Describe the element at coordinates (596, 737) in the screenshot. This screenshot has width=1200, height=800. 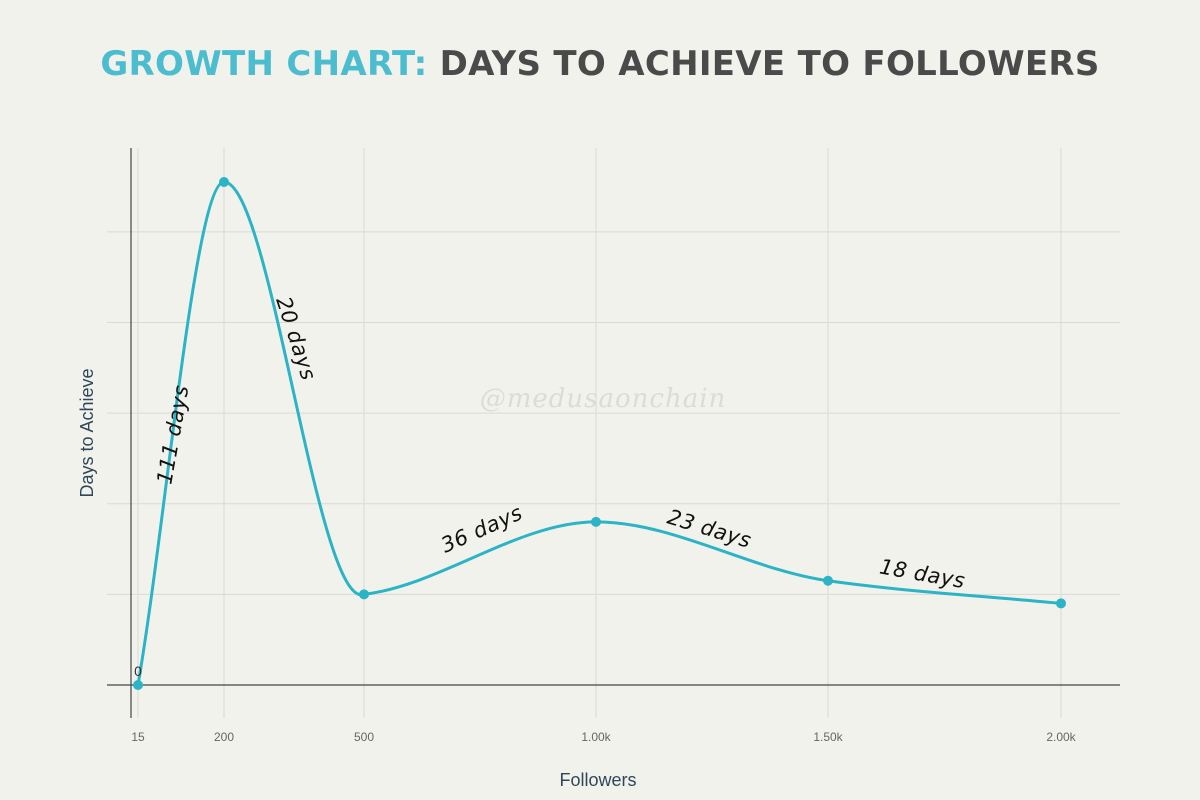
I see `x-tick-label: 1.00k` at that location.